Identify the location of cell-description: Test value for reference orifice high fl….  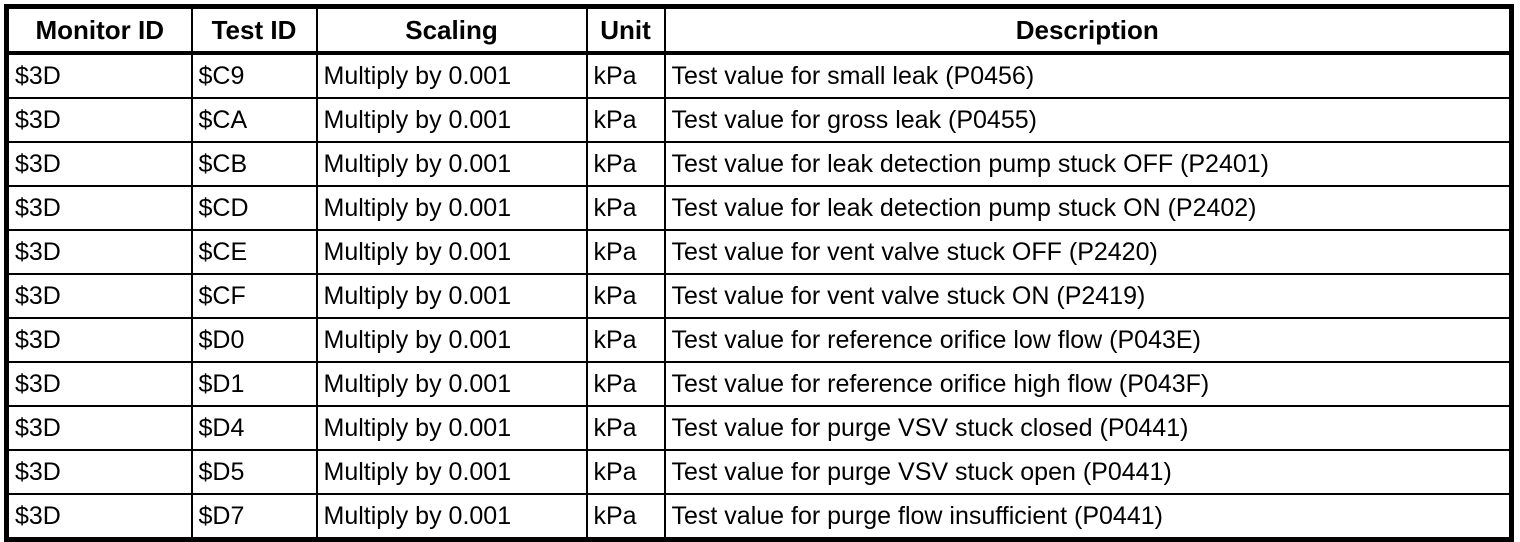
(1088, 384).